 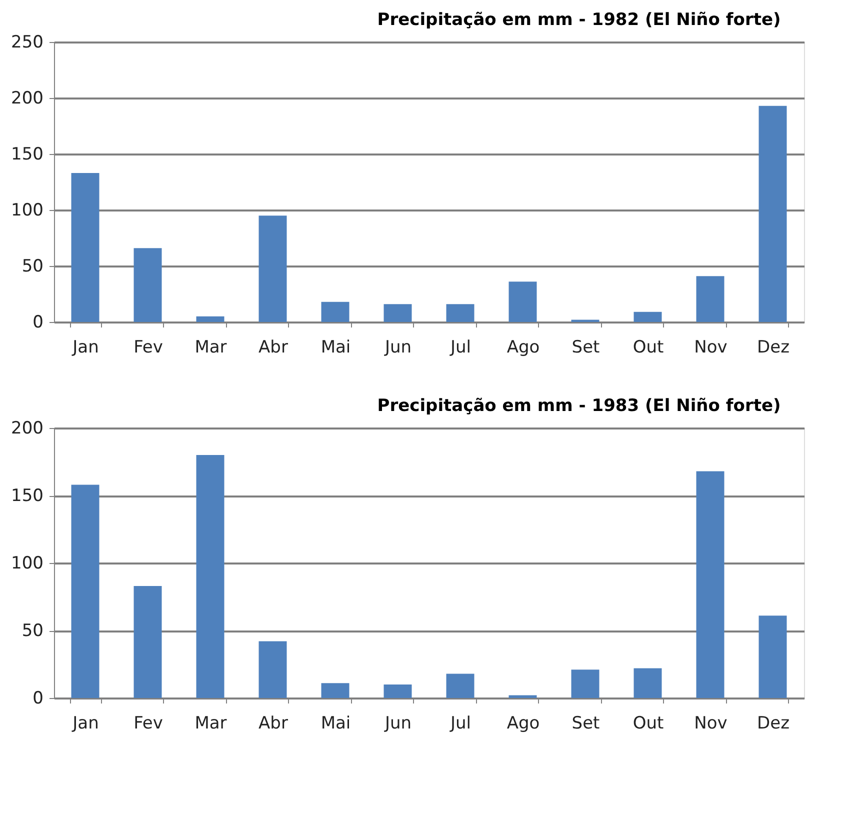 What do you see at coordinates (27, 42) in the screenshot?
I see `y-tick-label: 250` at bounding box center [27, 42].